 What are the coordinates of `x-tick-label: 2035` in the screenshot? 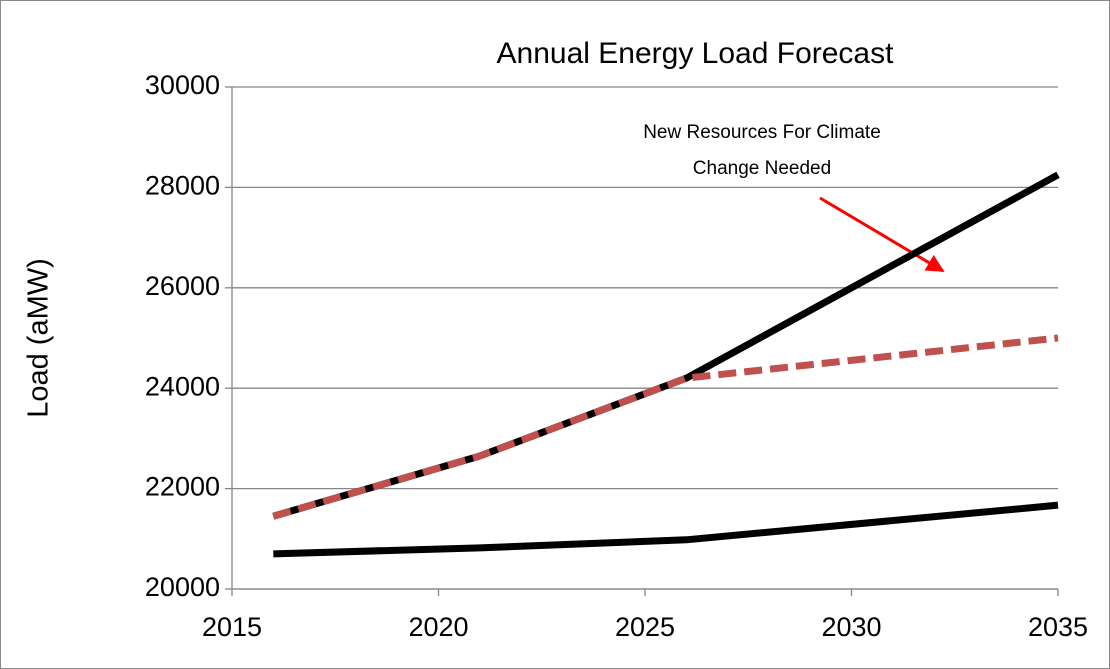 It's located at (1058, 627).